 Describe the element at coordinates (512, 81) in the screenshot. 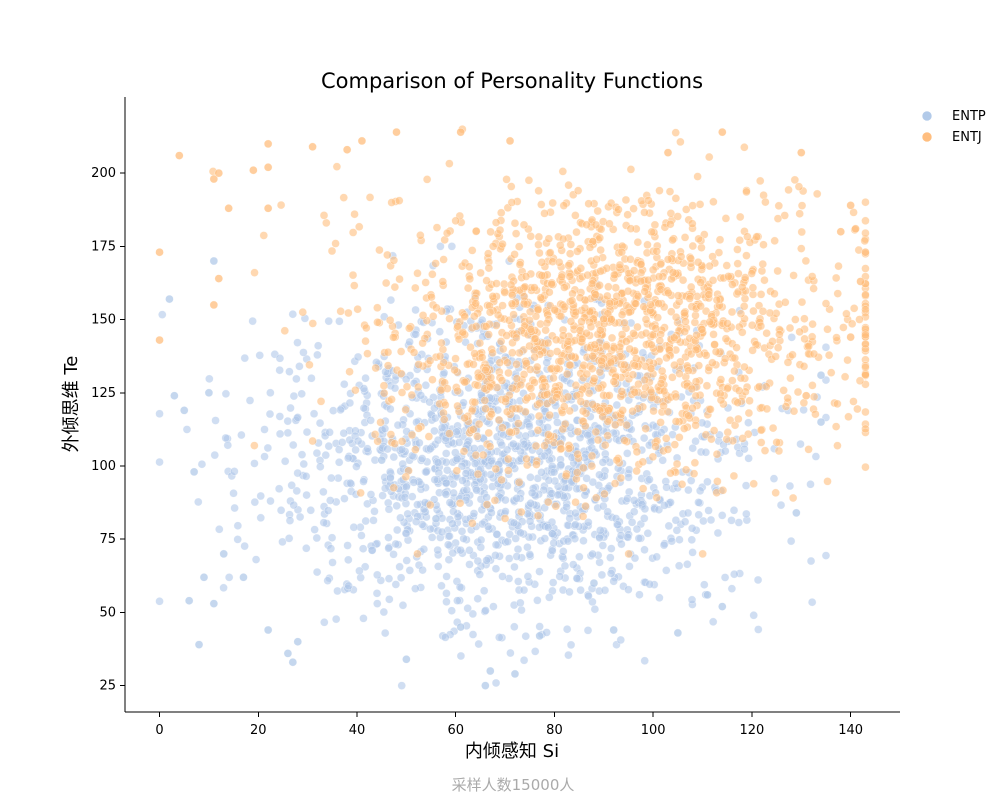

I see `chart-title: Comparison of Personality Functions` at that location.